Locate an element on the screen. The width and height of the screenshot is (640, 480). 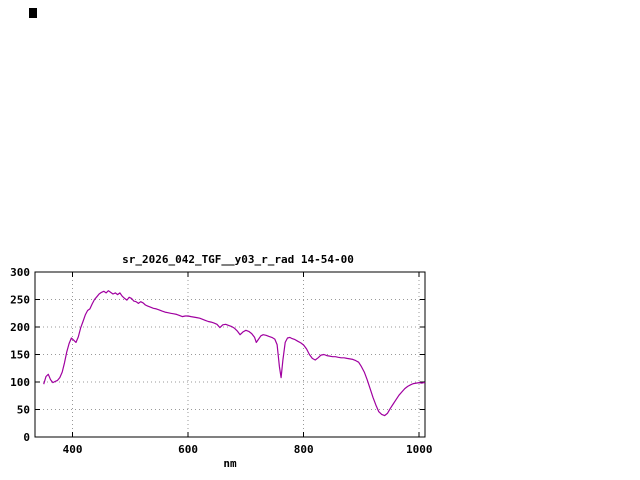
x-tick-label: 400 is located at coordinates (73, 449).